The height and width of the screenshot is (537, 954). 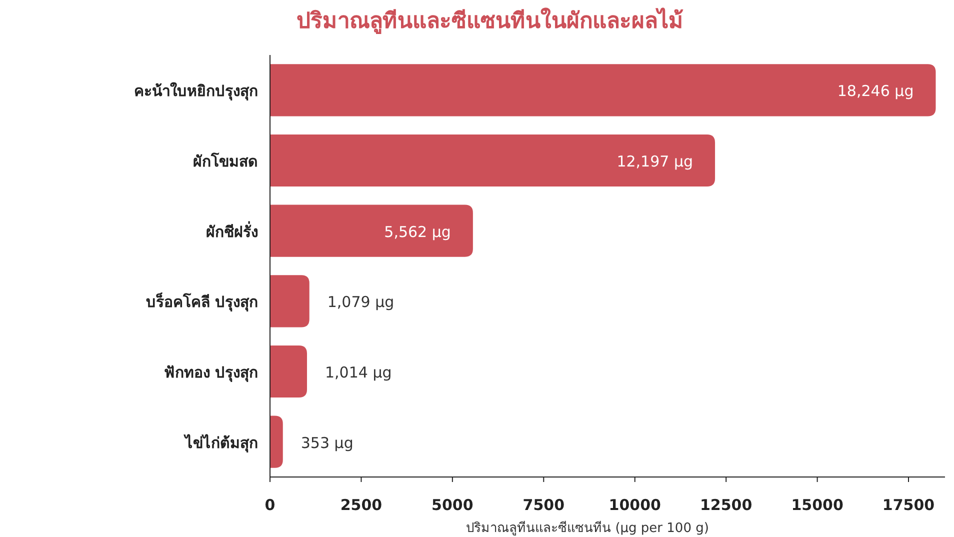 I want to click on data-label: 353 µg, so click(x=327, y=443).